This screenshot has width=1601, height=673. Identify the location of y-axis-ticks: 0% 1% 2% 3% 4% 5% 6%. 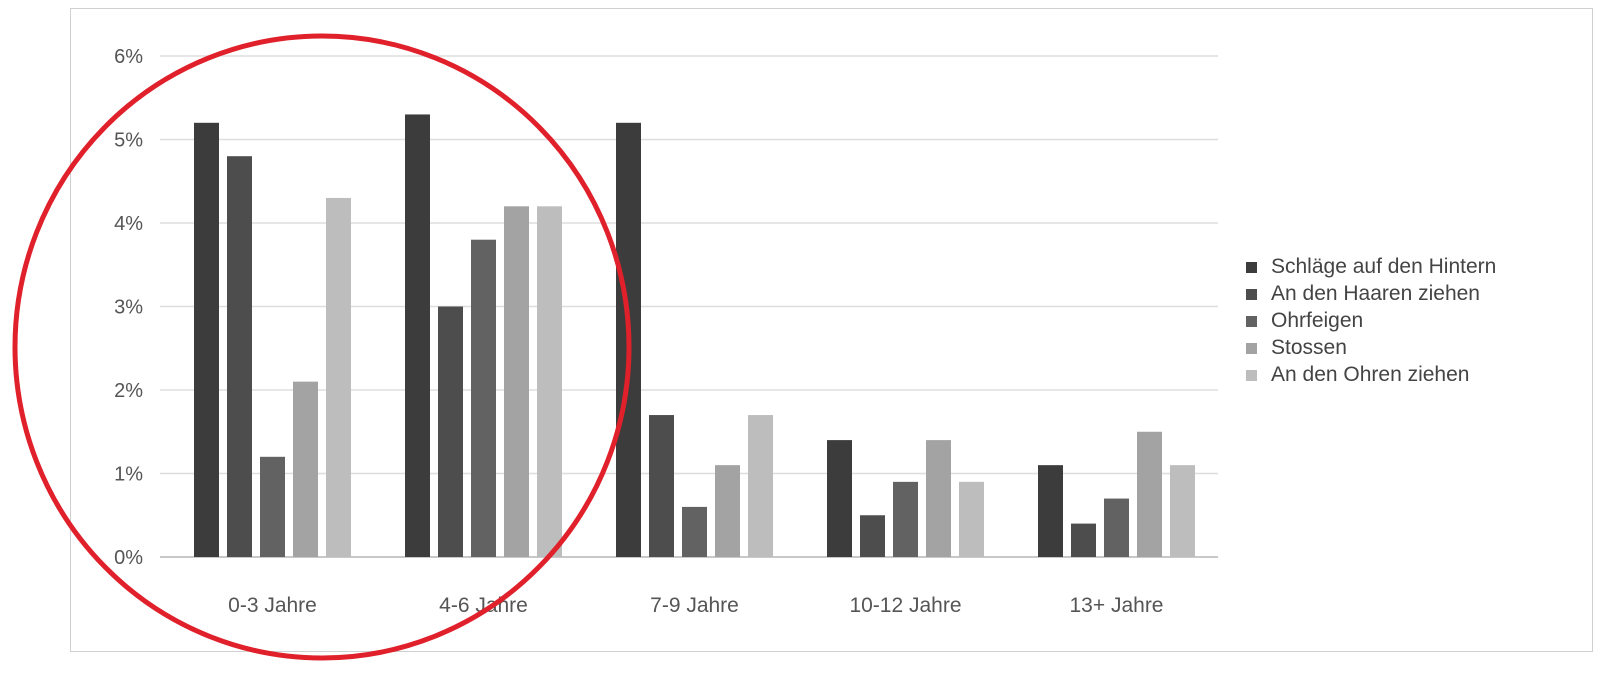
(128, 307).